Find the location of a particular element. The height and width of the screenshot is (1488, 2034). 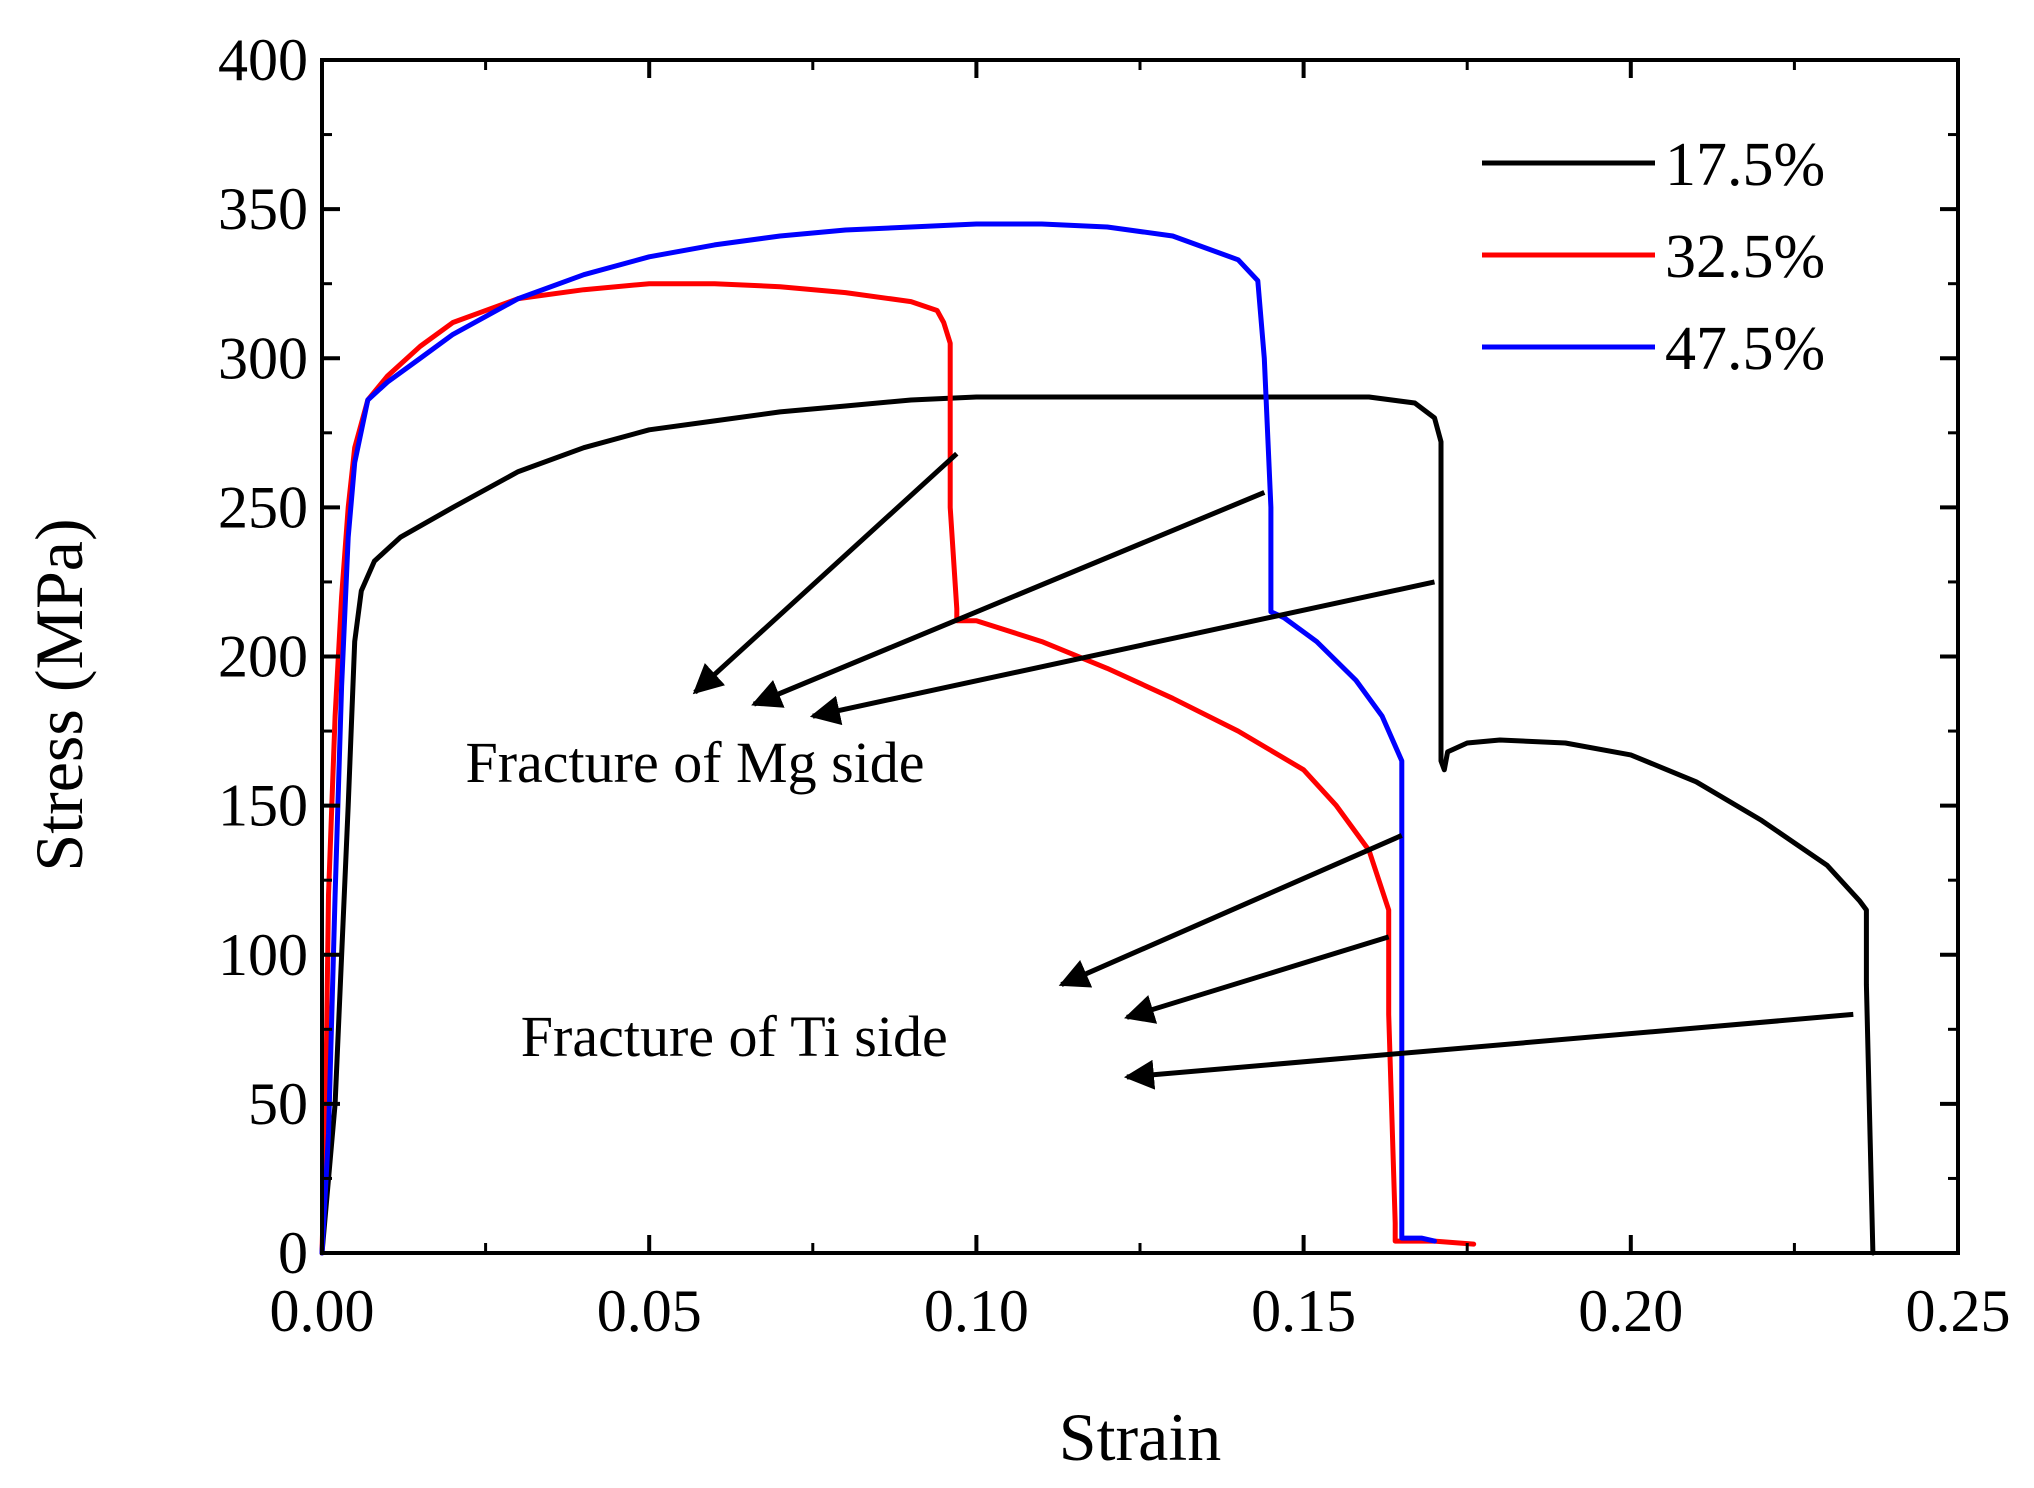

x-tick-label: 0.10 is located at coordinates (976, 1311).